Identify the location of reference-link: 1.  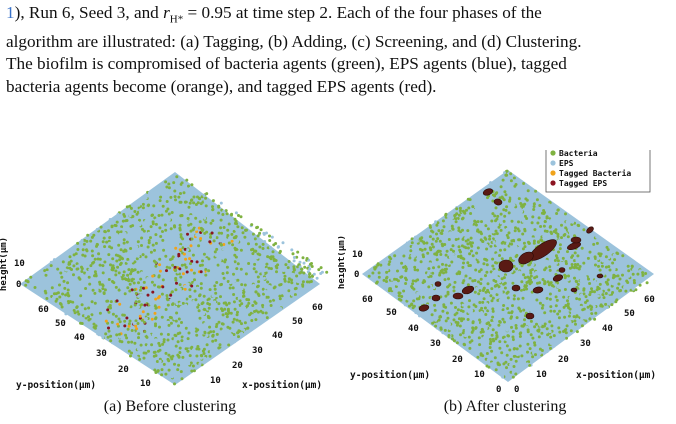
(10, 12).